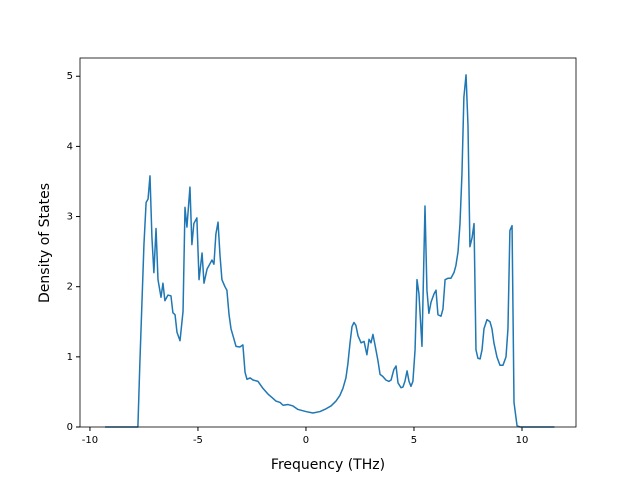  I want to click on x-tick-label: 10, so click(522, 440).